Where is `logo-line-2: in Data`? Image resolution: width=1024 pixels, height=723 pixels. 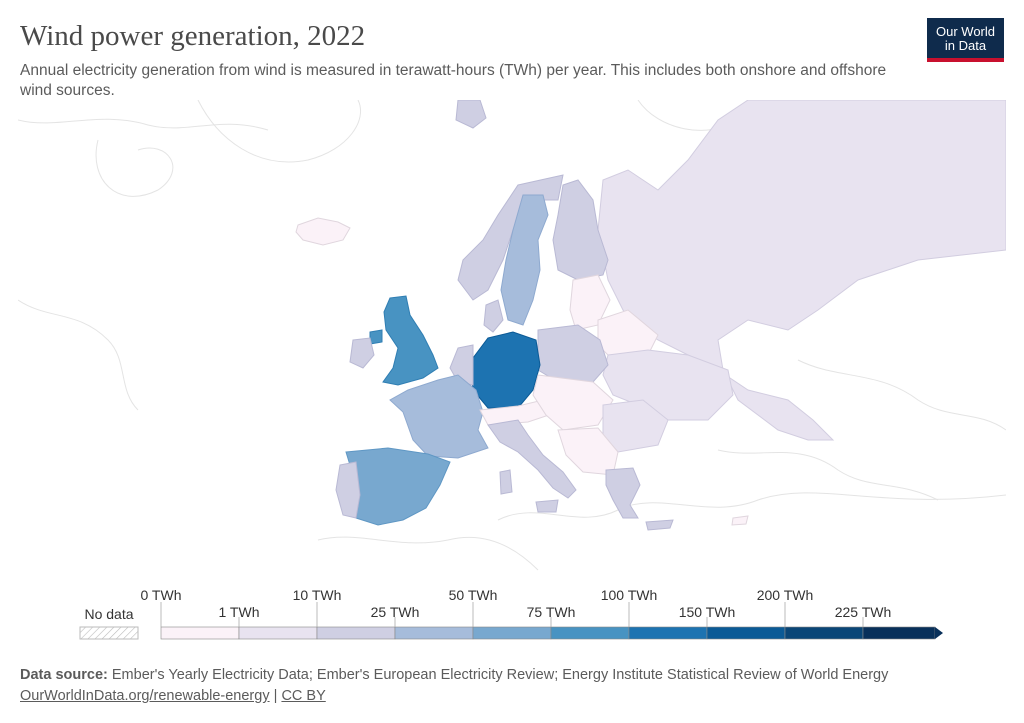 logo-line-2: in Data is located at coordinates (965, 45).